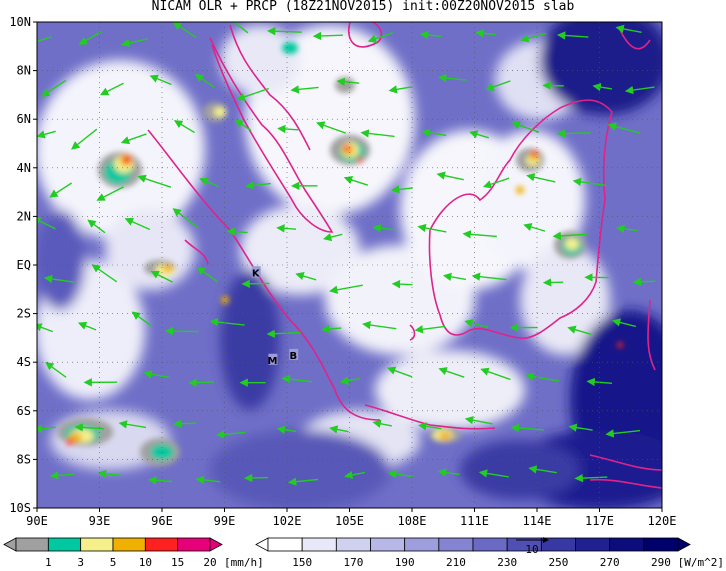 The image size is (726, 571). Describe the element at coordinates (216, 544) in the screenshot. I see `colorbar-end-right` at that location.